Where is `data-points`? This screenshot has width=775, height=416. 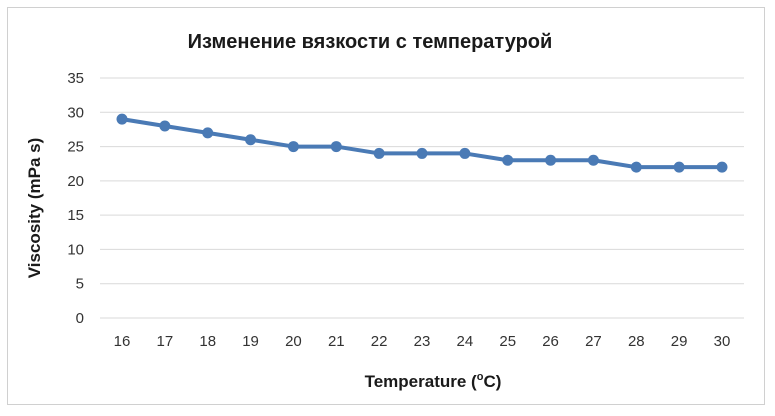 data-points is located at coordinates (422, 143).